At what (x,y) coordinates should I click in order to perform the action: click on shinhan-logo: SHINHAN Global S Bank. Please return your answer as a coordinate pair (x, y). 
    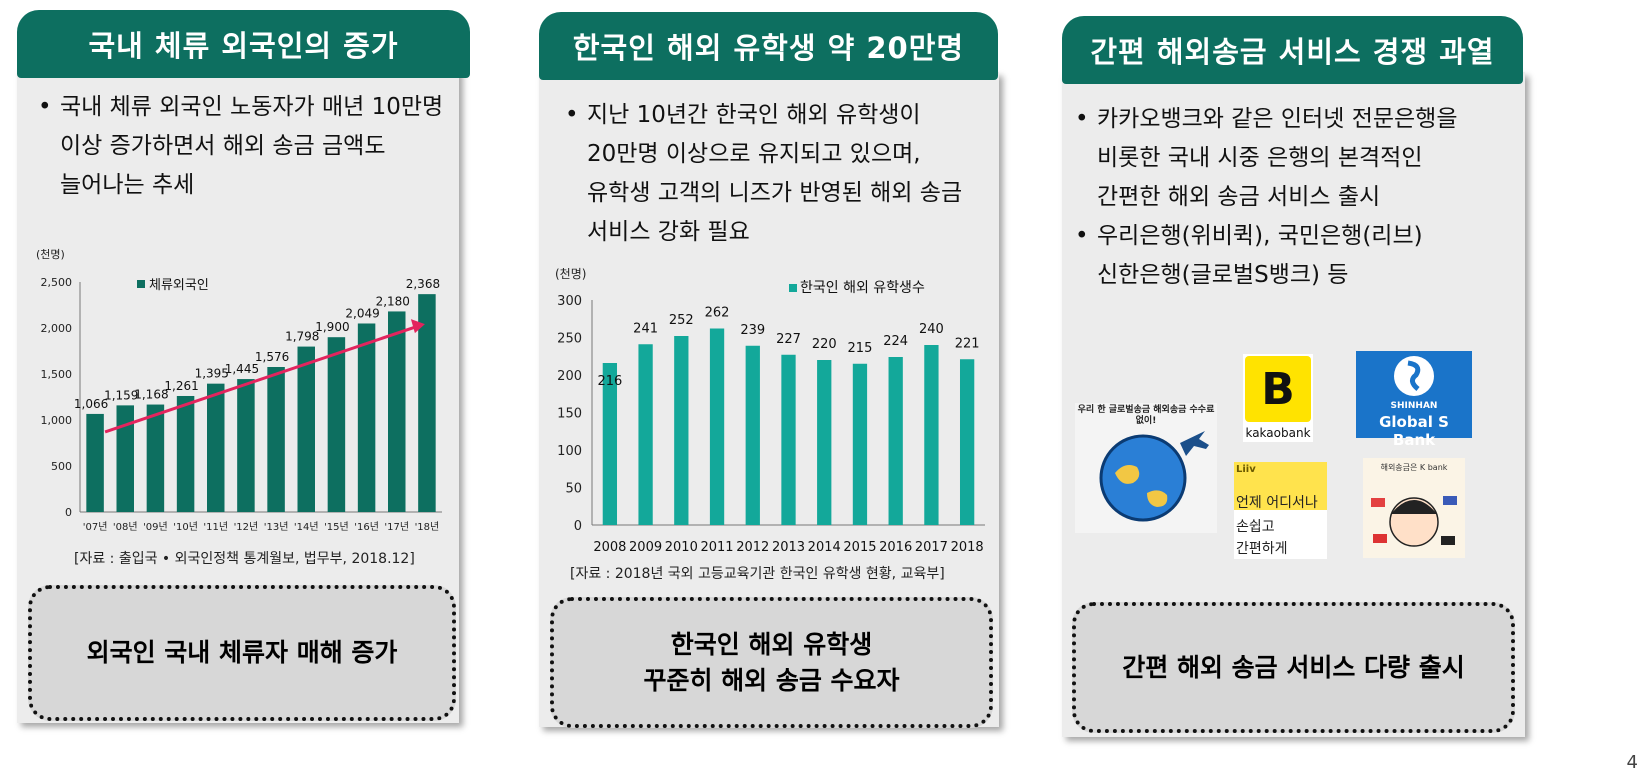
    Looking at the image, I should click on (1414, 400).